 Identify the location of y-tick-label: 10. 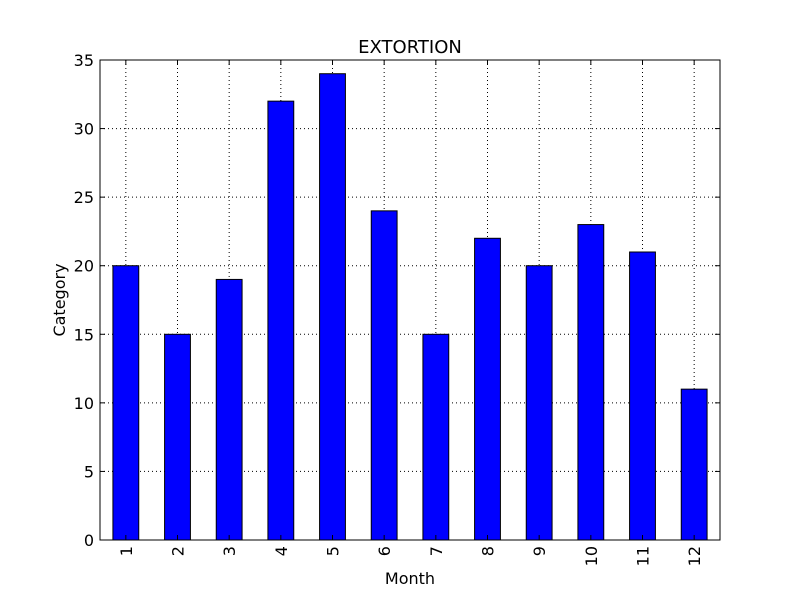
(84, 403).